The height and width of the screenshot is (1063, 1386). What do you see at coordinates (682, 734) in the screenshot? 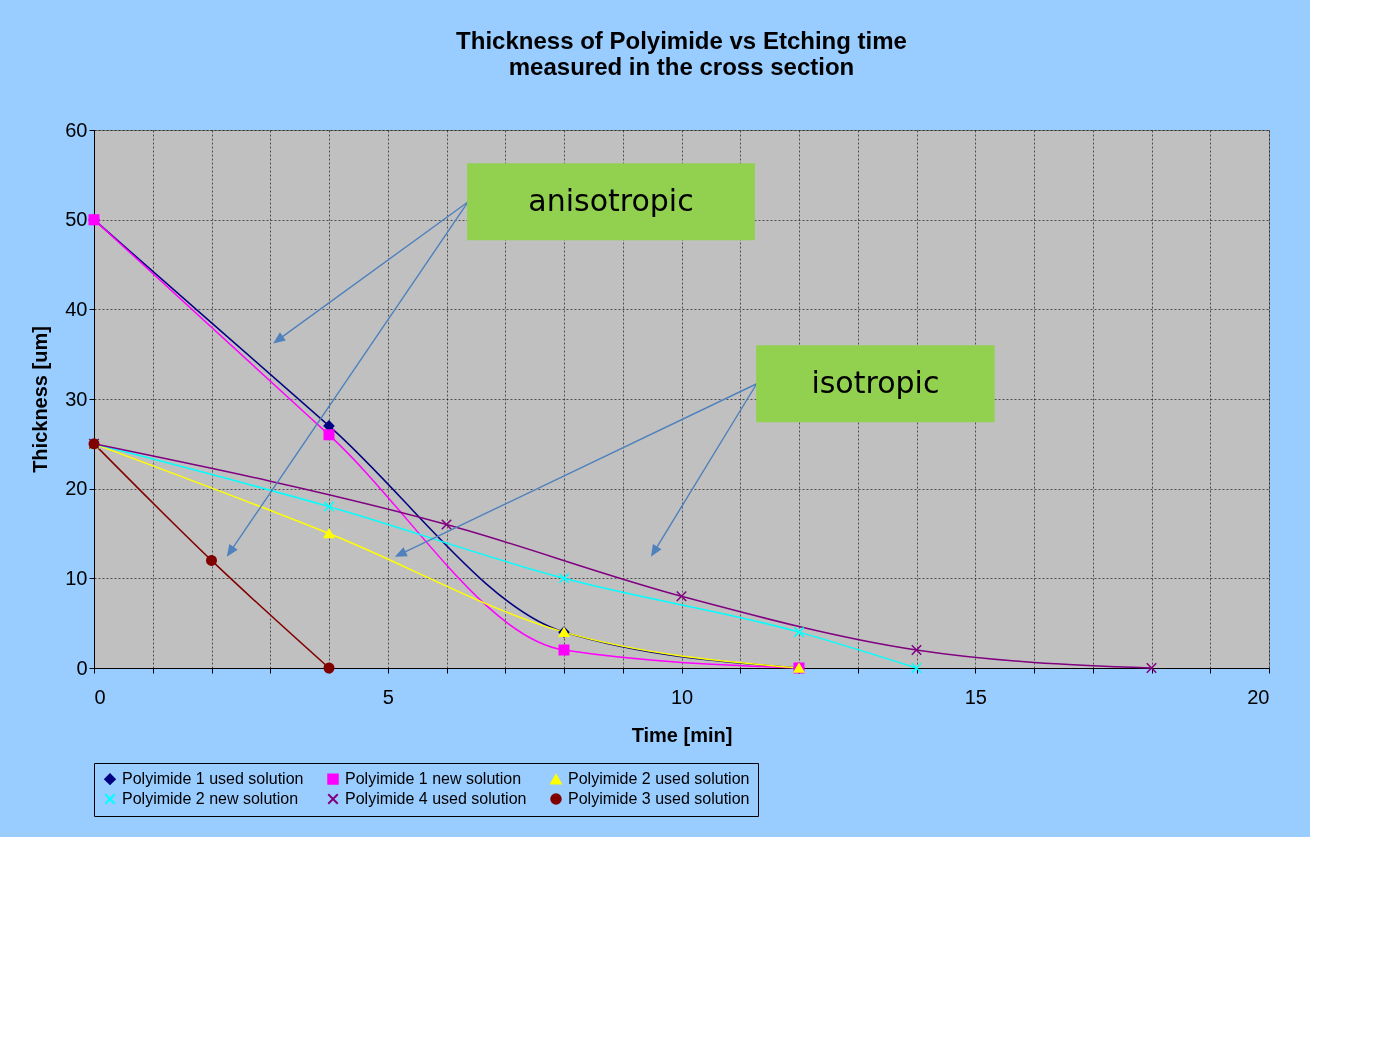
I see `x-axis-title: Time [min]` at bounding box center [682, 734].